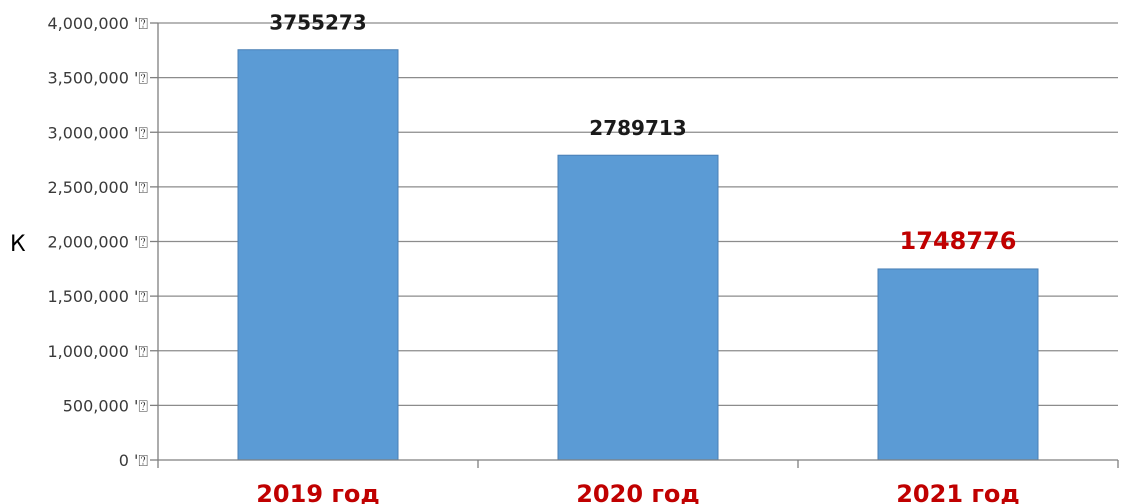 The height and width of the screenshot is (504, 1128). Describe the element at coordinates (97, 23) in the screenshot. I see `y-tick-label: 4,000,000 '⍰` at that location.